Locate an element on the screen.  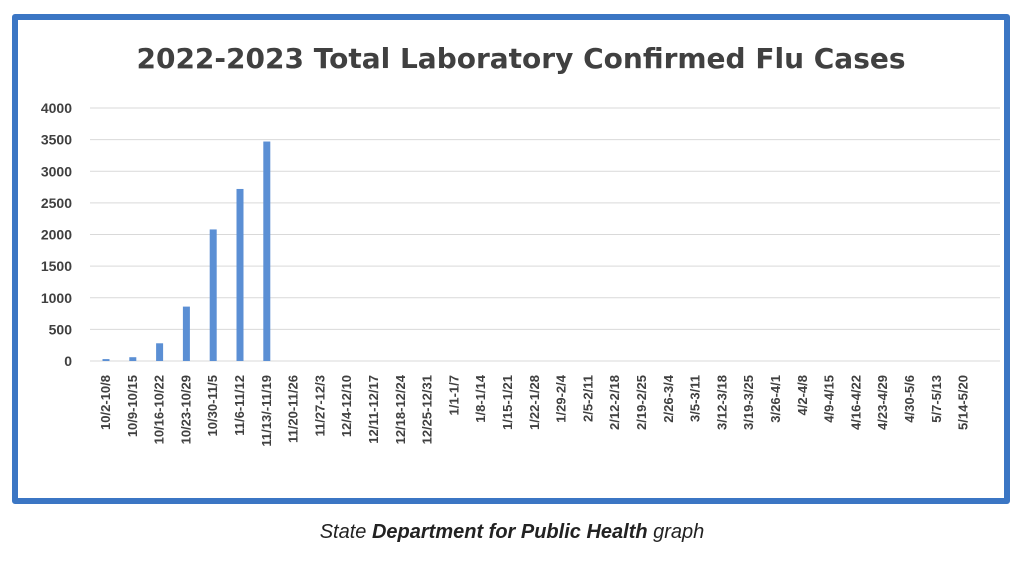
x-tick-label: 3/19-3/25 is located at coordinates (748, 402).